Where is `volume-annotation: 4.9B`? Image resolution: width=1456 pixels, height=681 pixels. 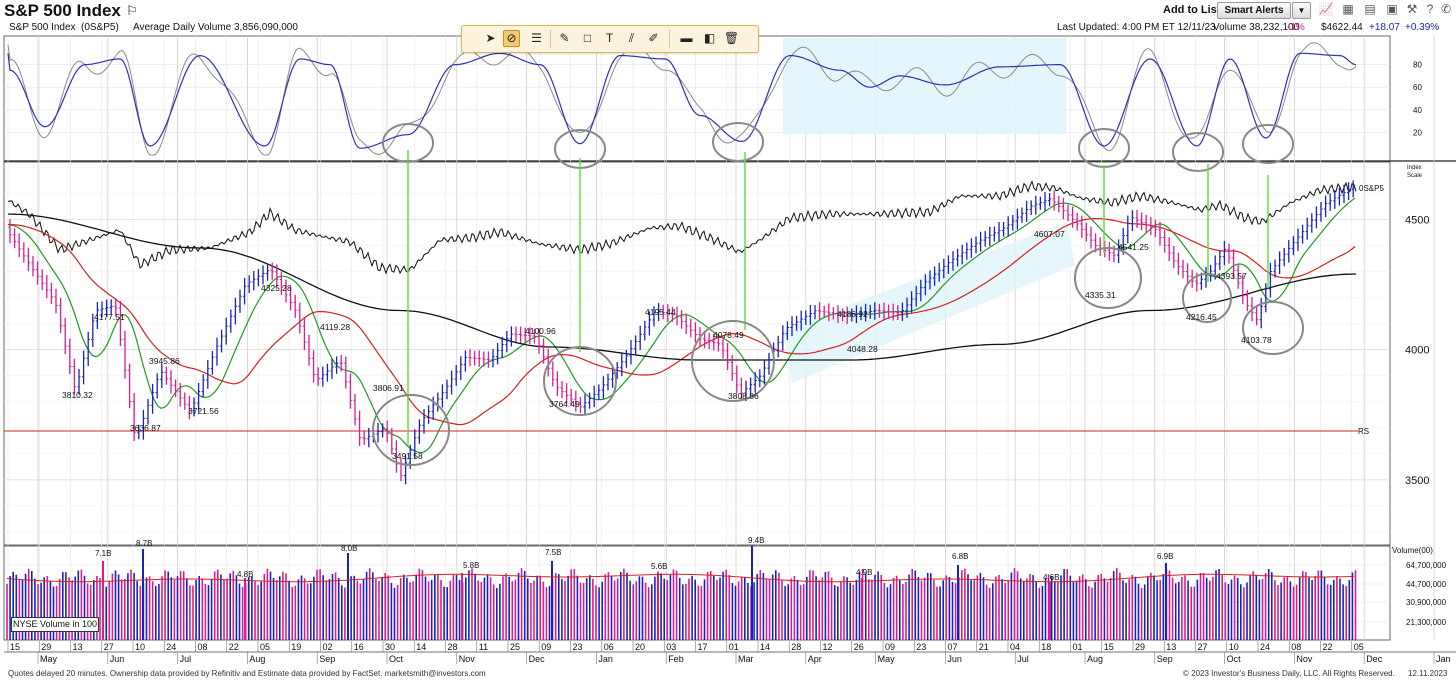
volume-annotation: 4.9B is located at coordinates (864, 572).